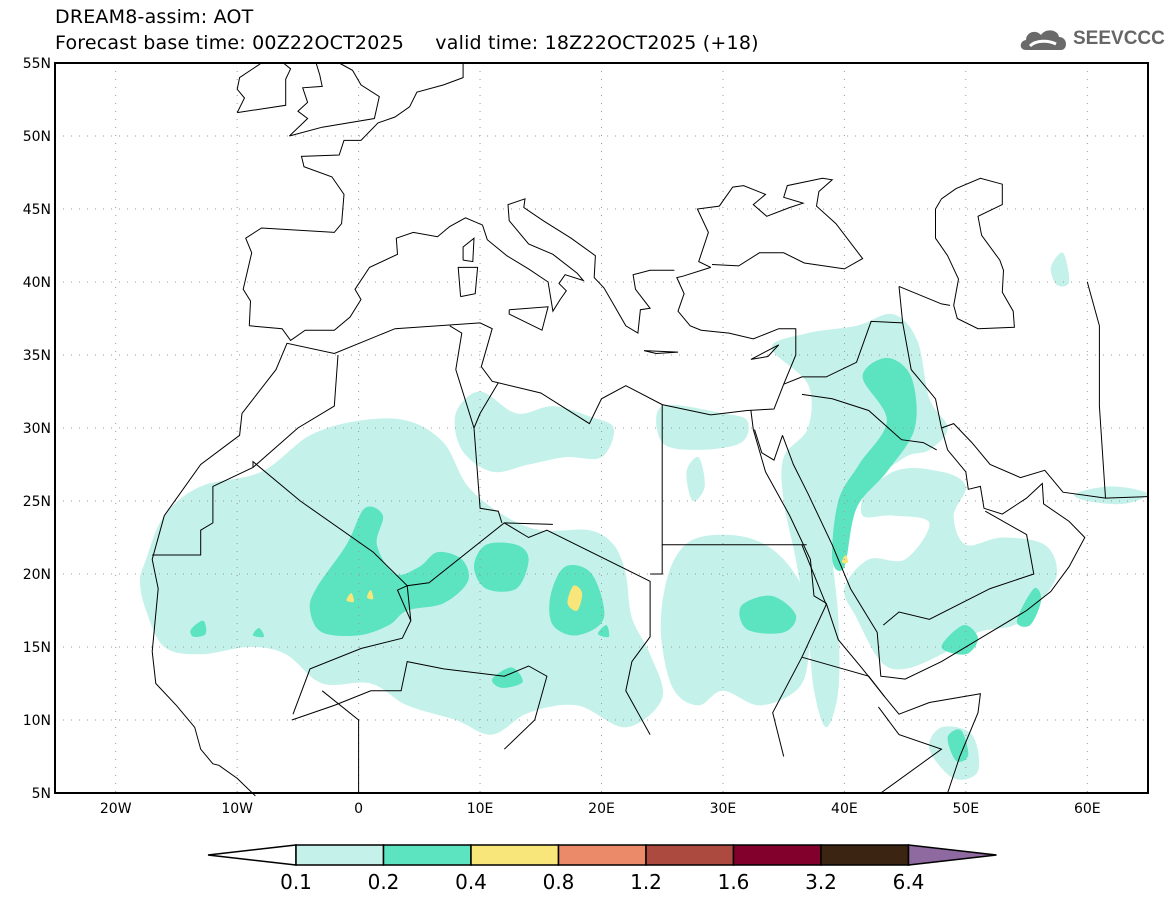 Image resolution: width=1165 pixels, height=905 pixels. Describe the element at coordinates (1087, 809) in the screenshot. I see `lon-tick-label: 60E` at that location.